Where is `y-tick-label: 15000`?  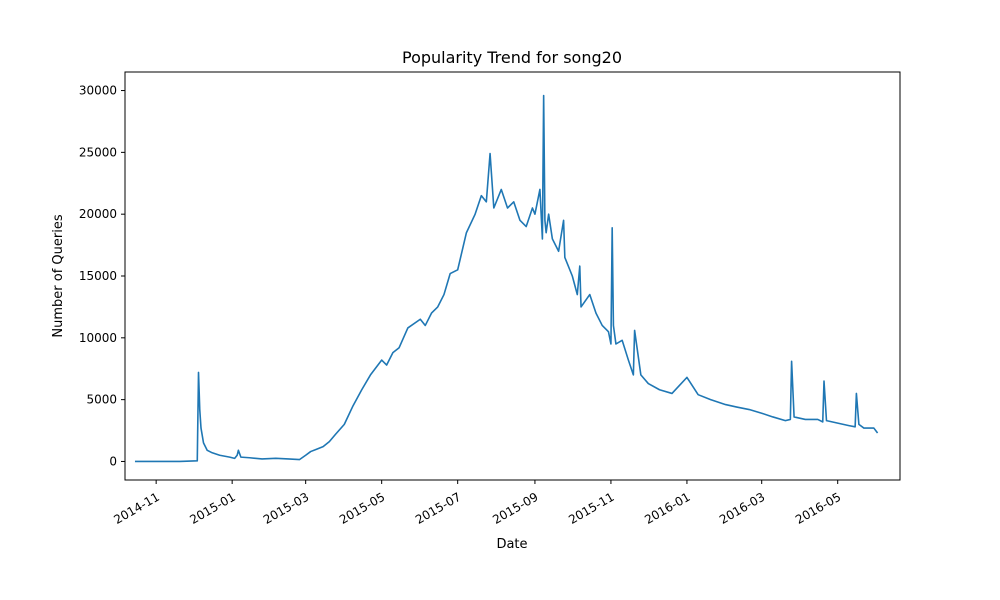
y-tick-label: 15000 is located at coordinates (98, 276).